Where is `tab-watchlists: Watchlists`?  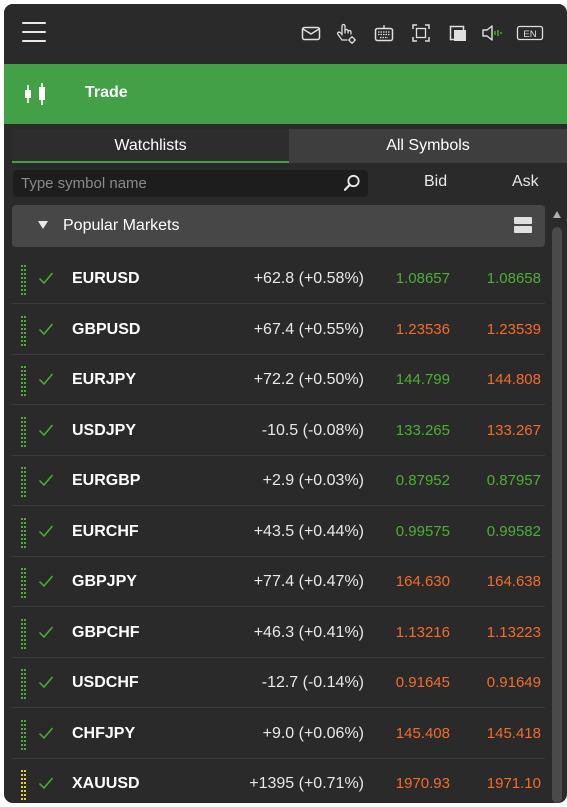 tab-watchlists: Watchlists is located at coordinates (150, 146).